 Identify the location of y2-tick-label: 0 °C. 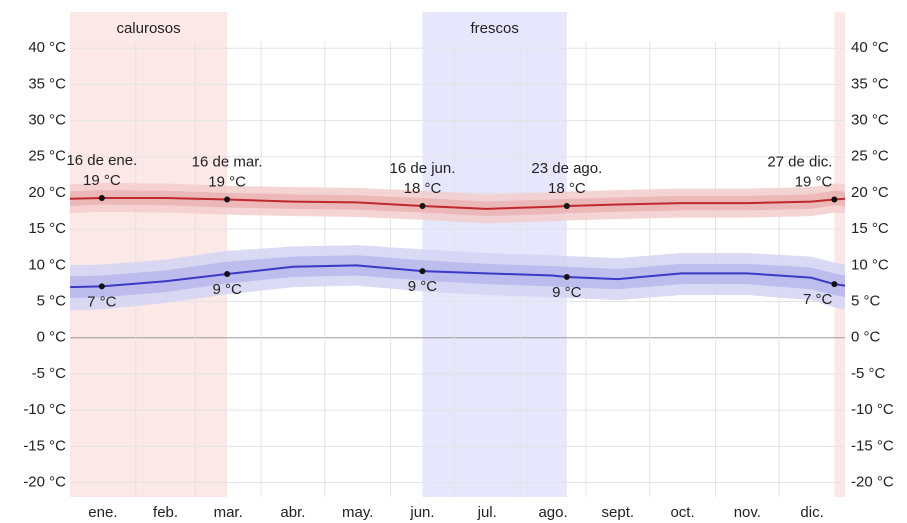
(866, 337).